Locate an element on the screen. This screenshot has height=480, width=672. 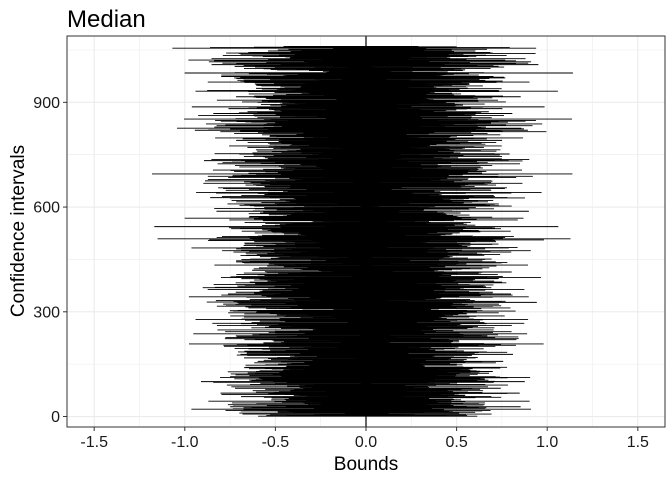
y-axis-ticks: 0 300 600 900 is located at coordinates (50, 260).